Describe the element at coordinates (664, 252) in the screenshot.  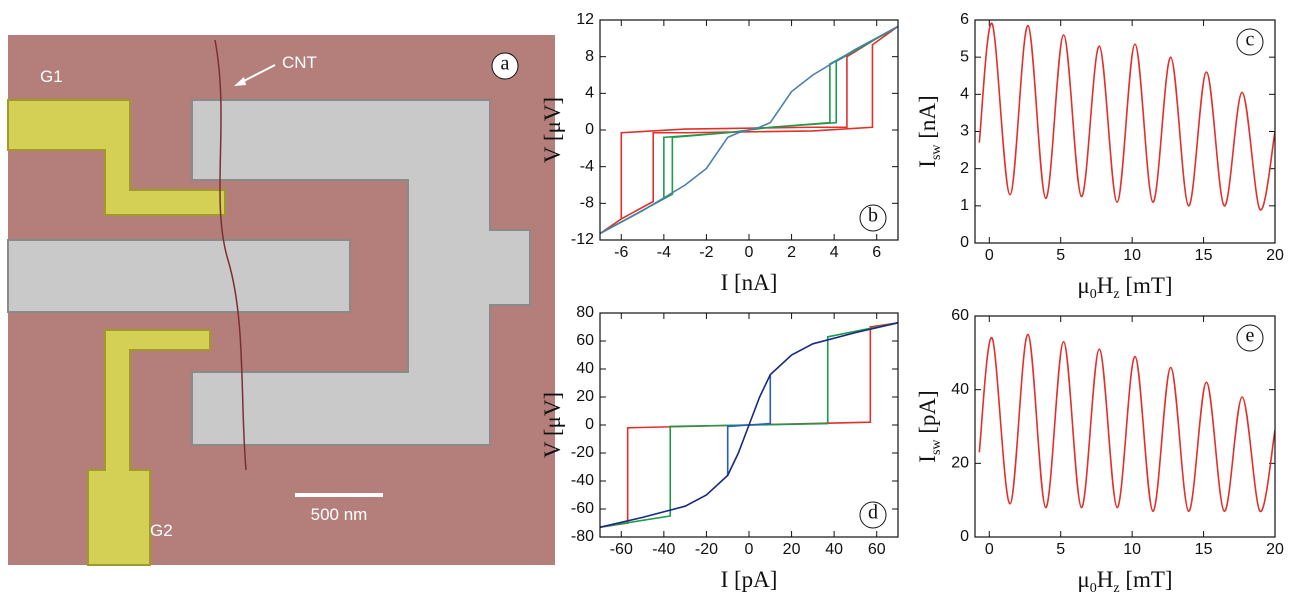
I see `x-tick-label: -4` at that location.